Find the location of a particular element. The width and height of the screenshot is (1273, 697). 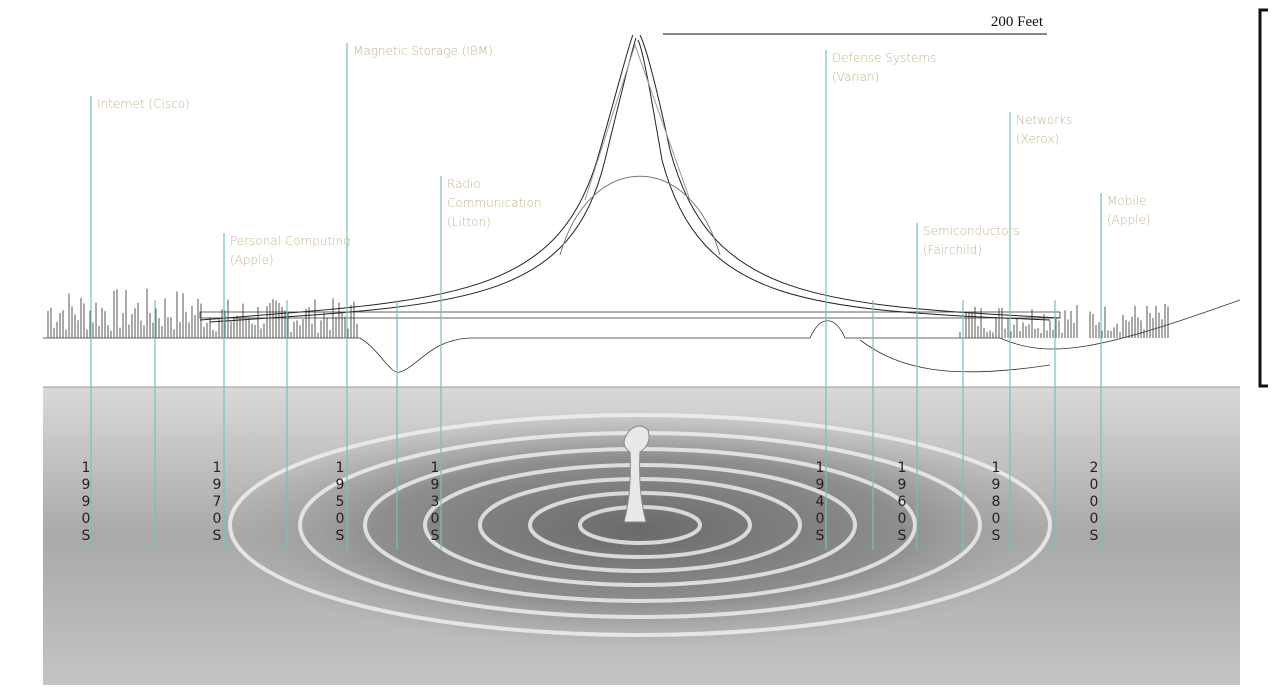

label: Networks is located at coordinates (1044, 120).